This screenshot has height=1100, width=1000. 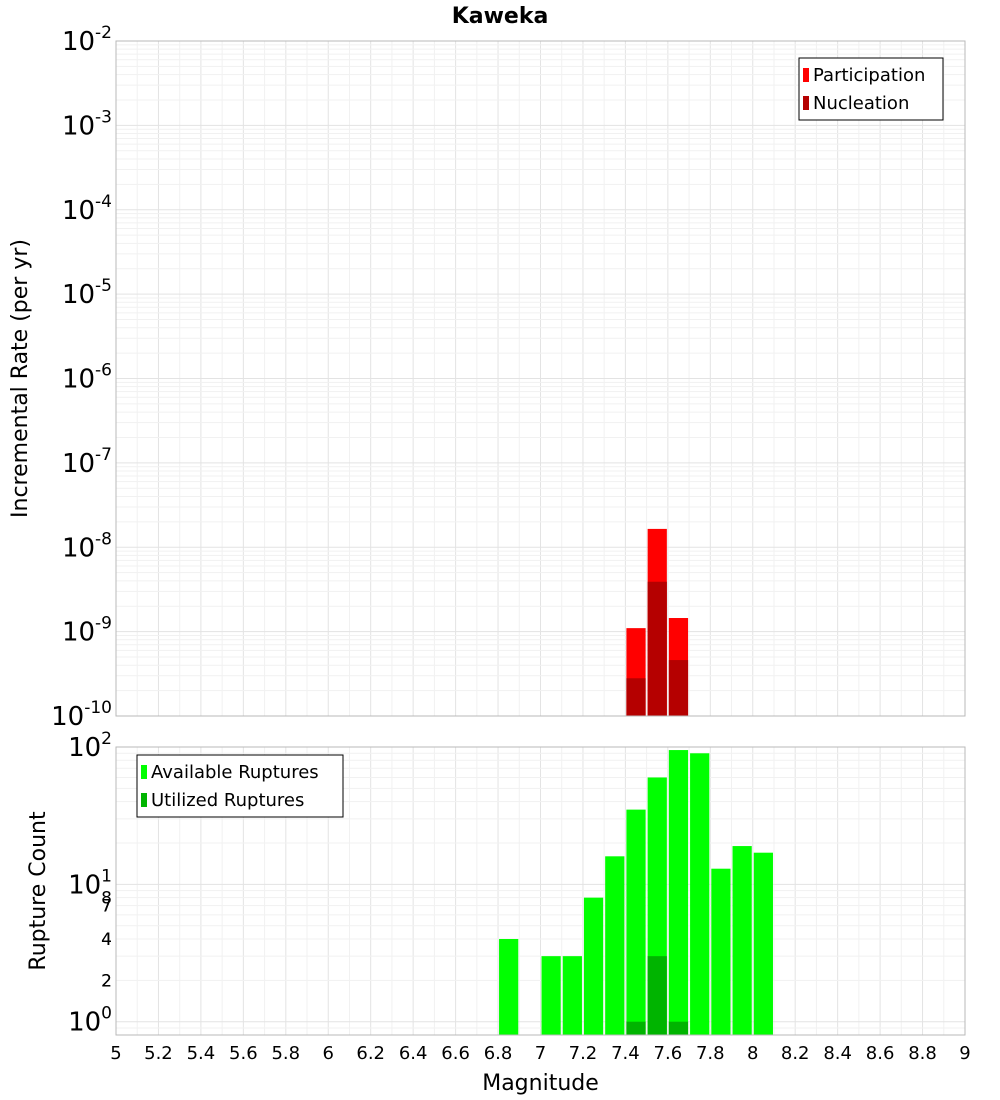 What do you see at coordinates (90, 746) in the screenshot?
I see `y-tick-label: 10²` at bounding box center [90, 746].